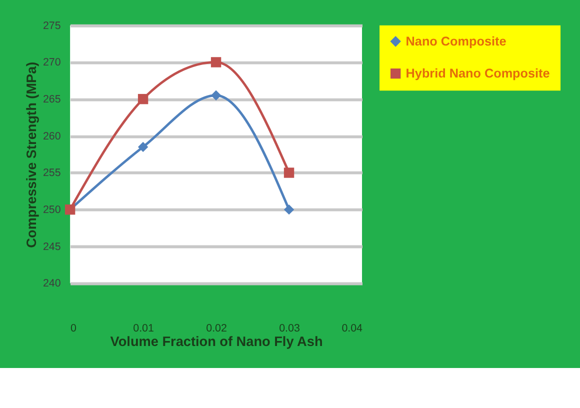  I want to click on y-tick-label: 245, so click(51, 246).